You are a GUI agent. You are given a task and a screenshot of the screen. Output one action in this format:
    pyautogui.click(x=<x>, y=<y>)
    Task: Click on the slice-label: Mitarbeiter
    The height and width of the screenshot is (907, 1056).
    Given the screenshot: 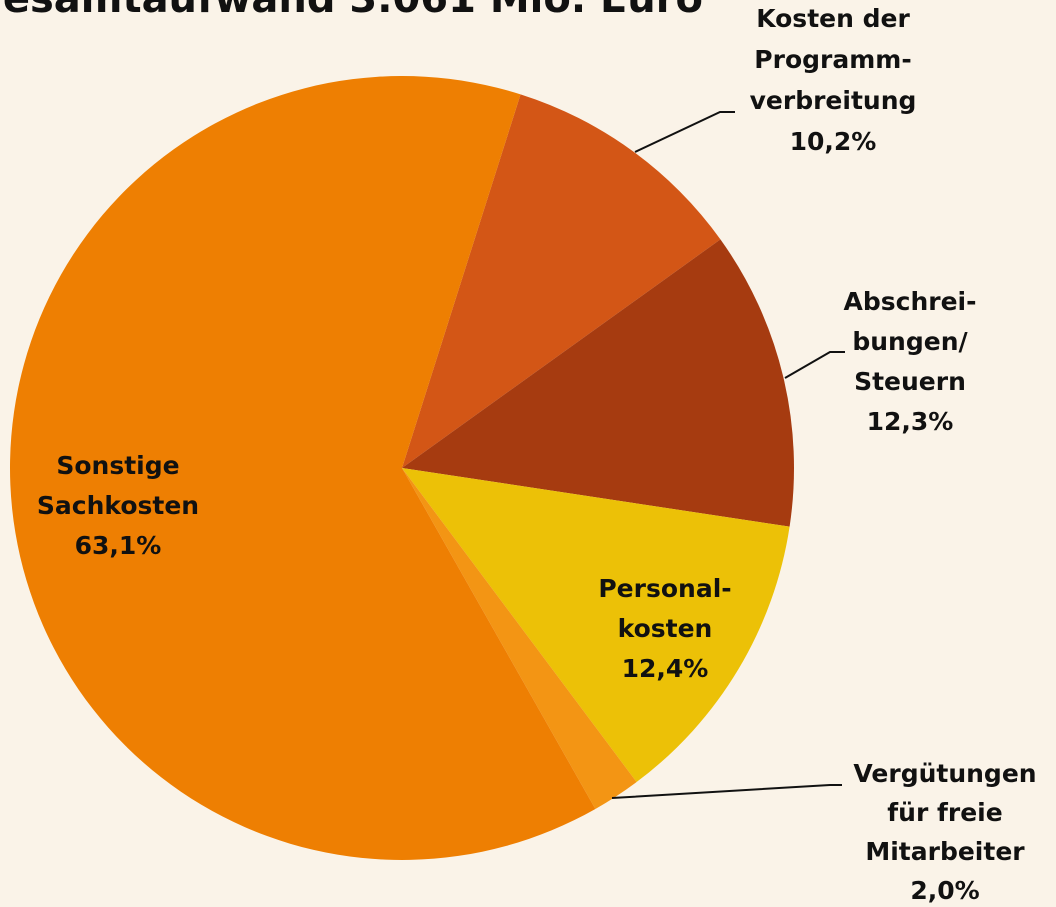 What is the action you would take?
    pyautogui.click(x=945, y=851)
    